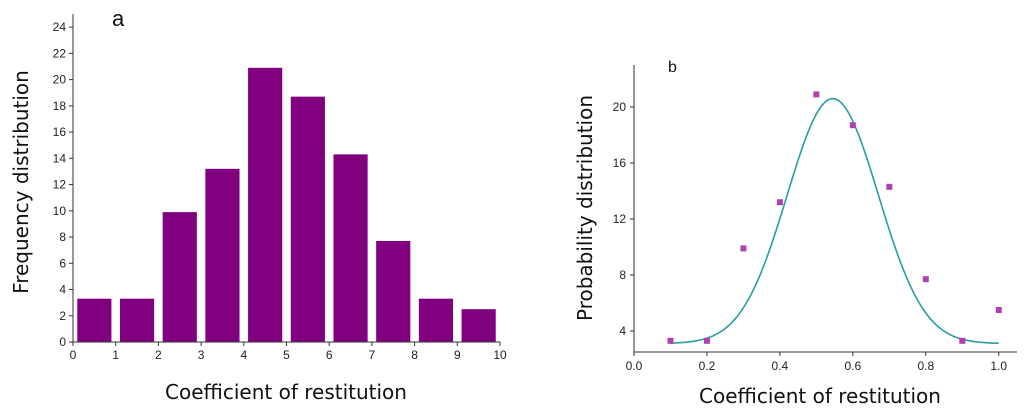 The height and width of the screenshot is (408, 1028). What do you see at coordinates (73, 355) in the screenshot?
I see `histogram-x-tick-label: 0` at bounding box center [73, 355].